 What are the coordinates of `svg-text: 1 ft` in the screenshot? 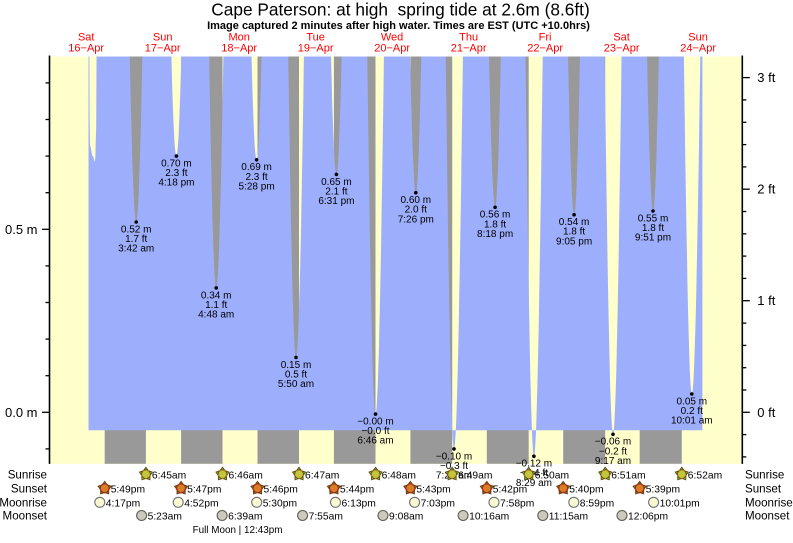 It's located at (766, 300).